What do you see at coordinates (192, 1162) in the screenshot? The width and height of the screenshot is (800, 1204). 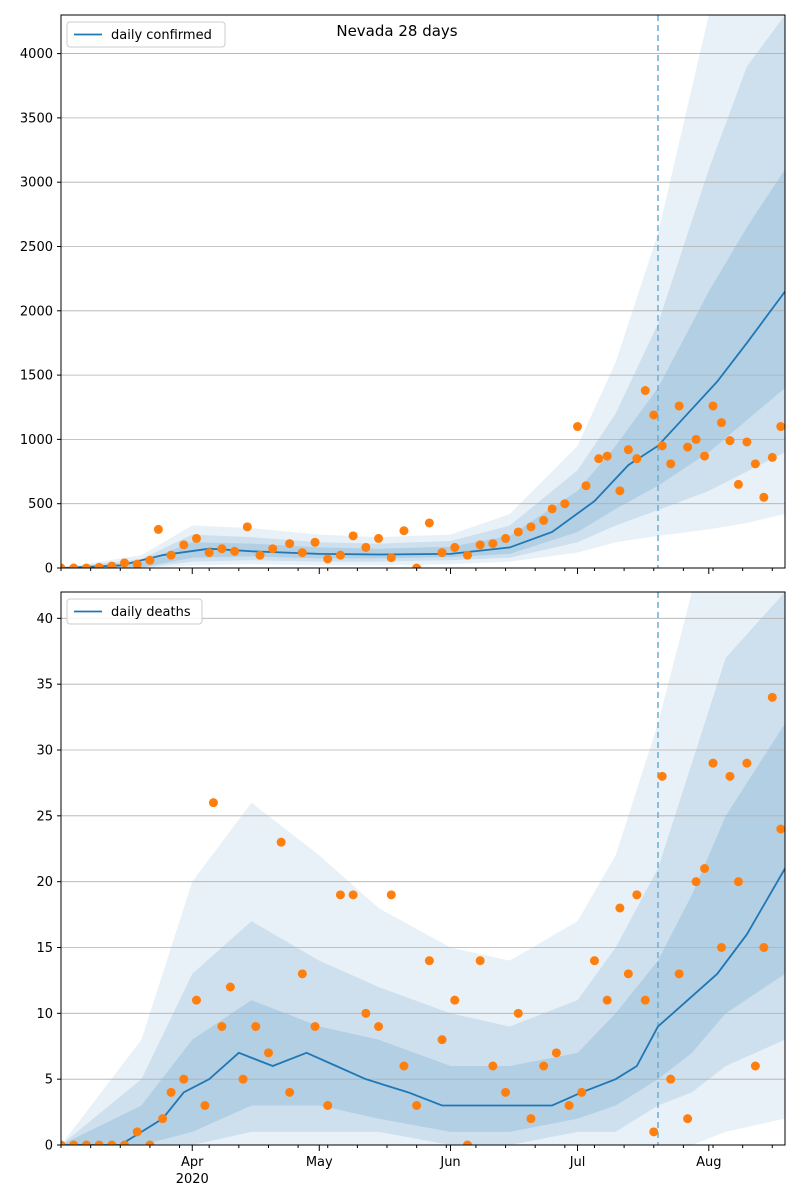 I see `x-tick-label: Apr` at bounding box center [192, 1162].